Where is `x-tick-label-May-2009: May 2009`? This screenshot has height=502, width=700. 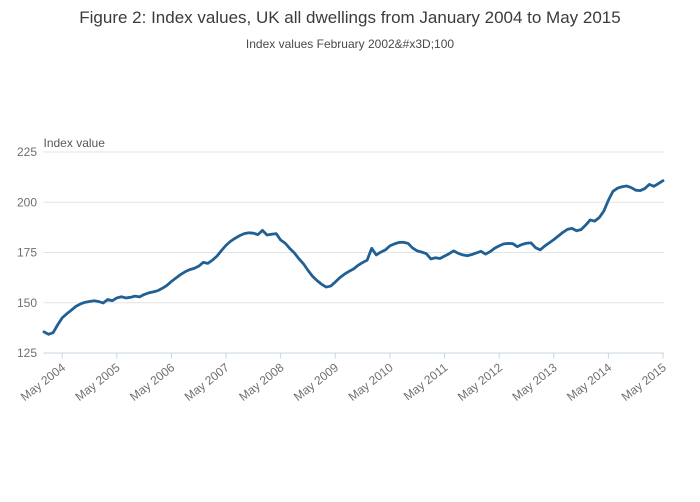
x-tick-label-May-2009: May 2009 is located at coordinates (316, 382).